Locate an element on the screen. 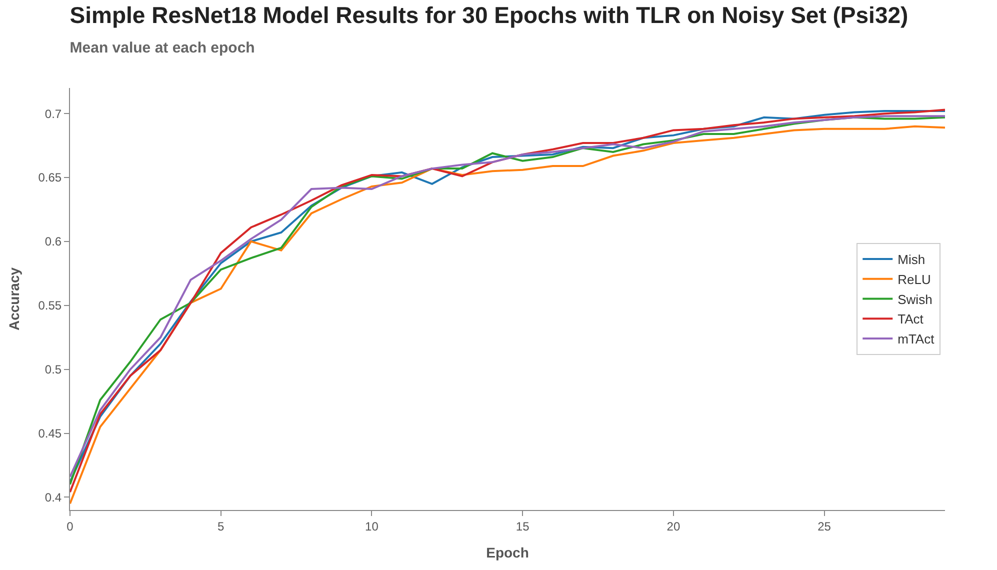  y-tick-label: 0.65 is located at coordinates (50, 177).